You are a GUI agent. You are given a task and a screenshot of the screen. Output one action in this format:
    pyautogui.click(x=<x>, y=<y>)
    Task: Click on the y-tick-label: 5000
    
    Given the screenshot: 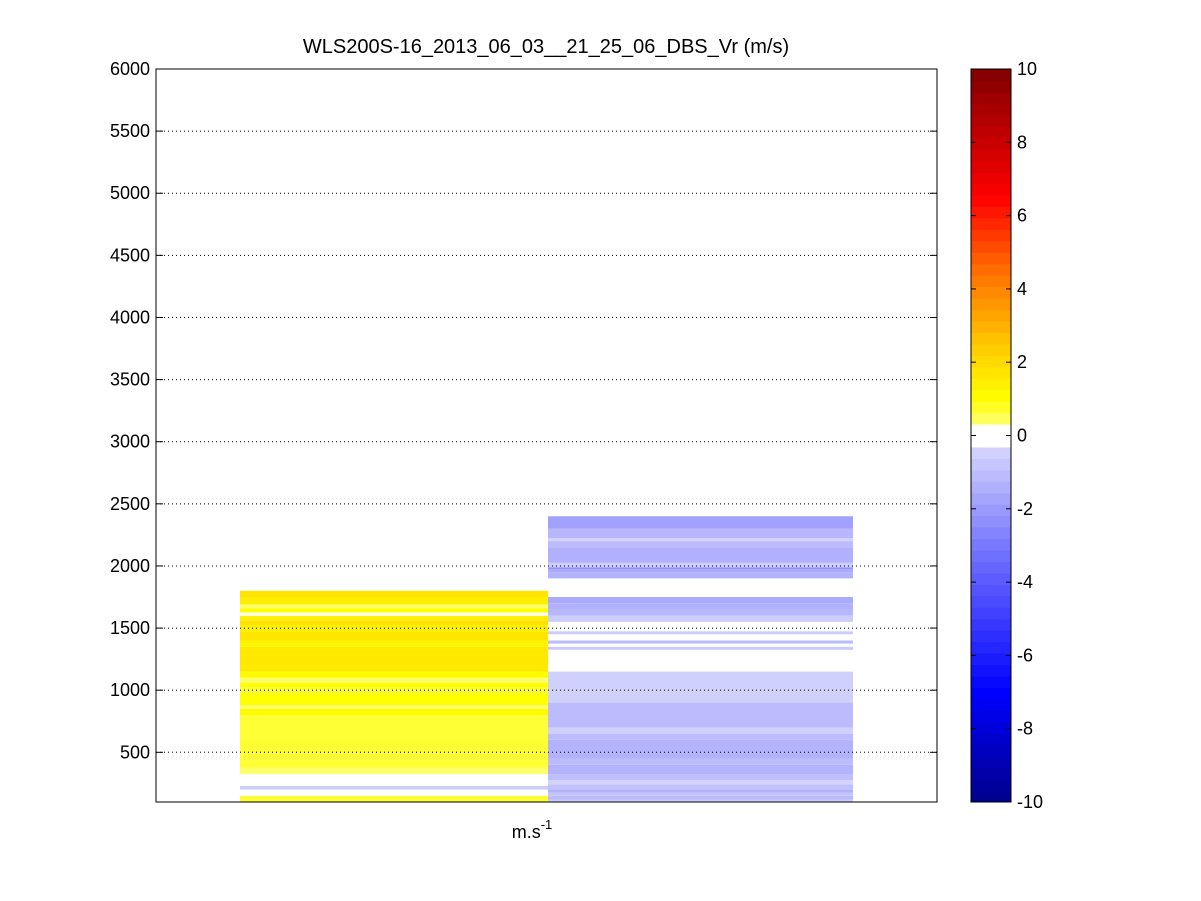 What is the action you would take?
    pyautogui.click(x=130, y=193)
    